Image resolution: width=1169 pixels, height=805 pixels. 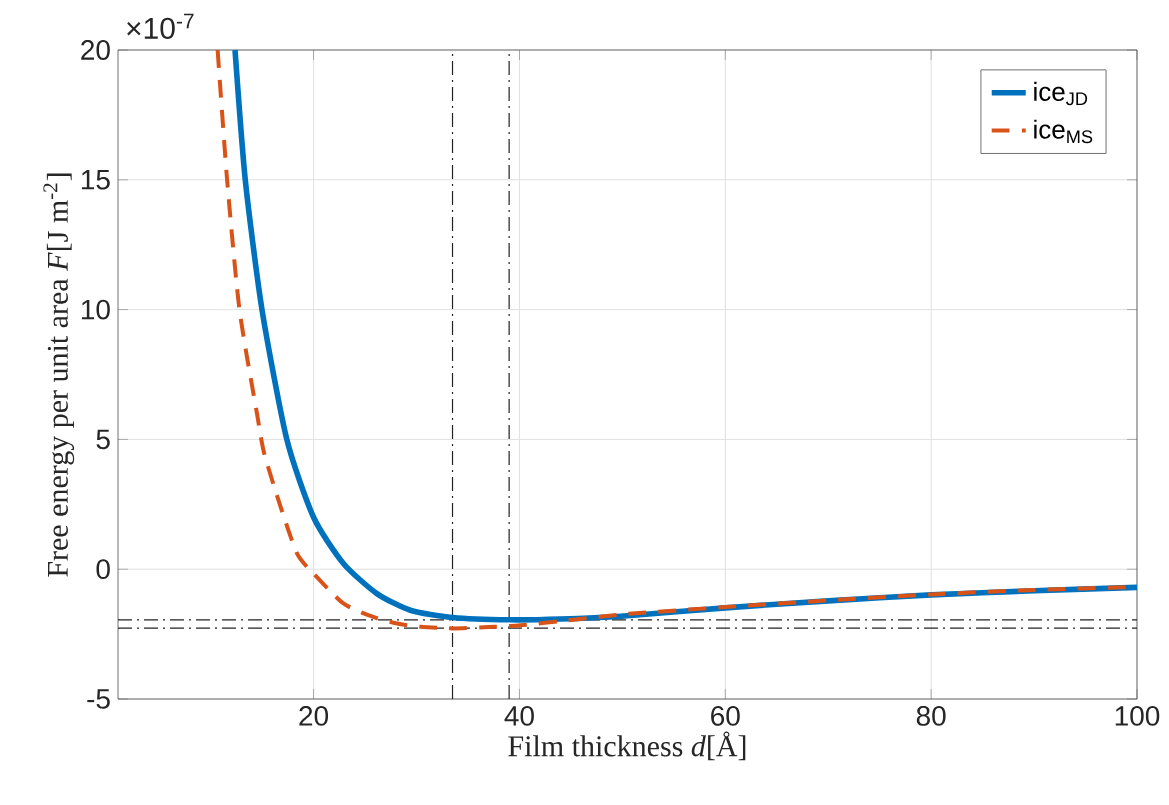 What do you see at coordinates (103, 569) in the screenshot?
I see `y-tick-label: 0` at bounding box center [103, 569].